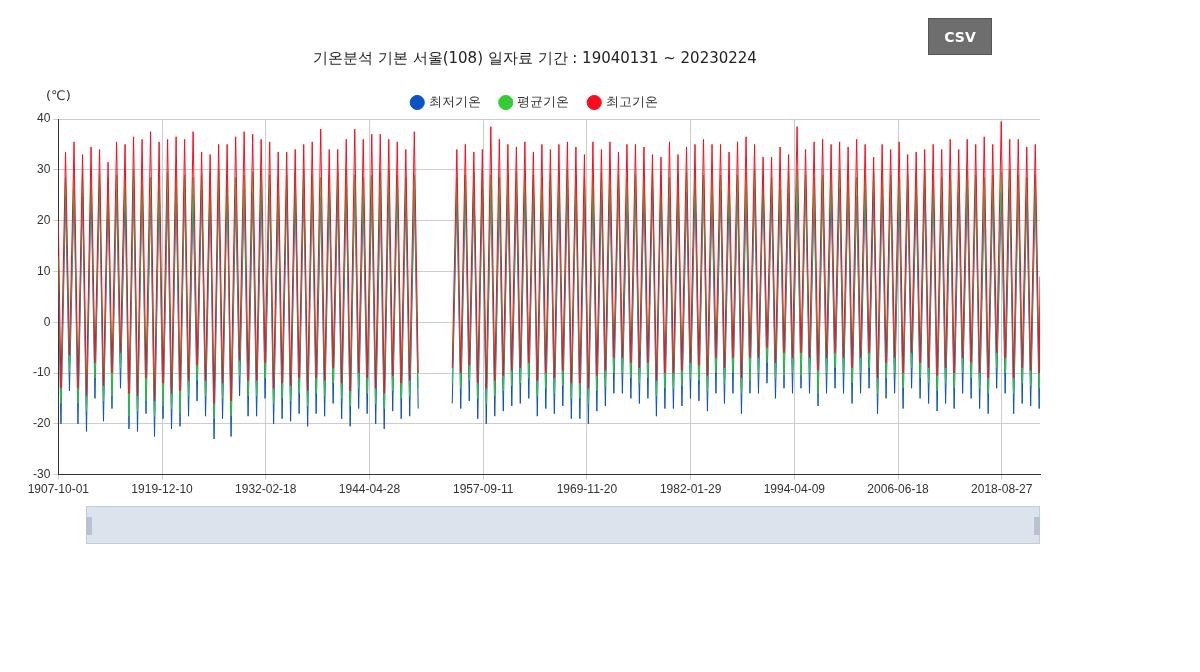 This screenshot has height=672, width=1200. I want to click on y-tick-label: -30, so click(42, 473).